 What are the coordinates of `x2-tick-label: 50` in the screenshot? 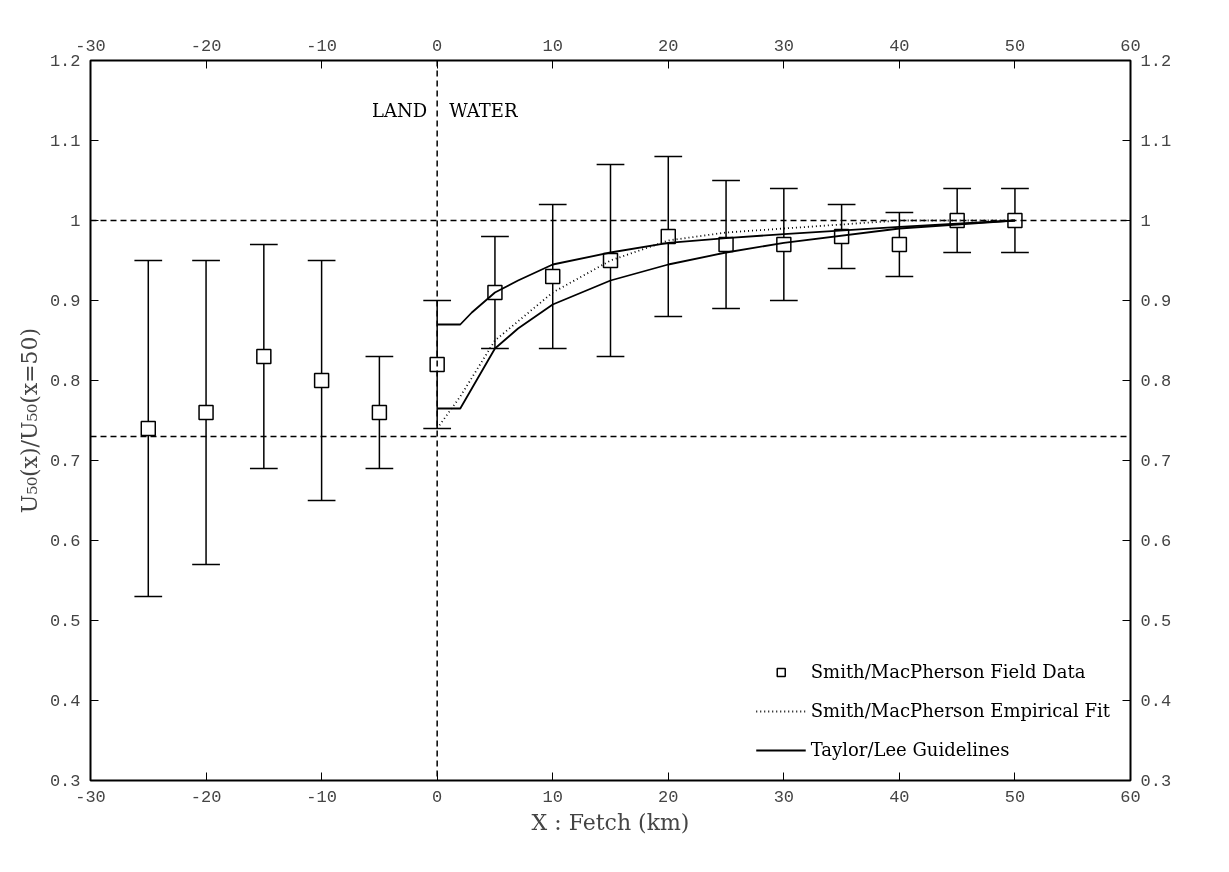 It's located at (1015, 797).